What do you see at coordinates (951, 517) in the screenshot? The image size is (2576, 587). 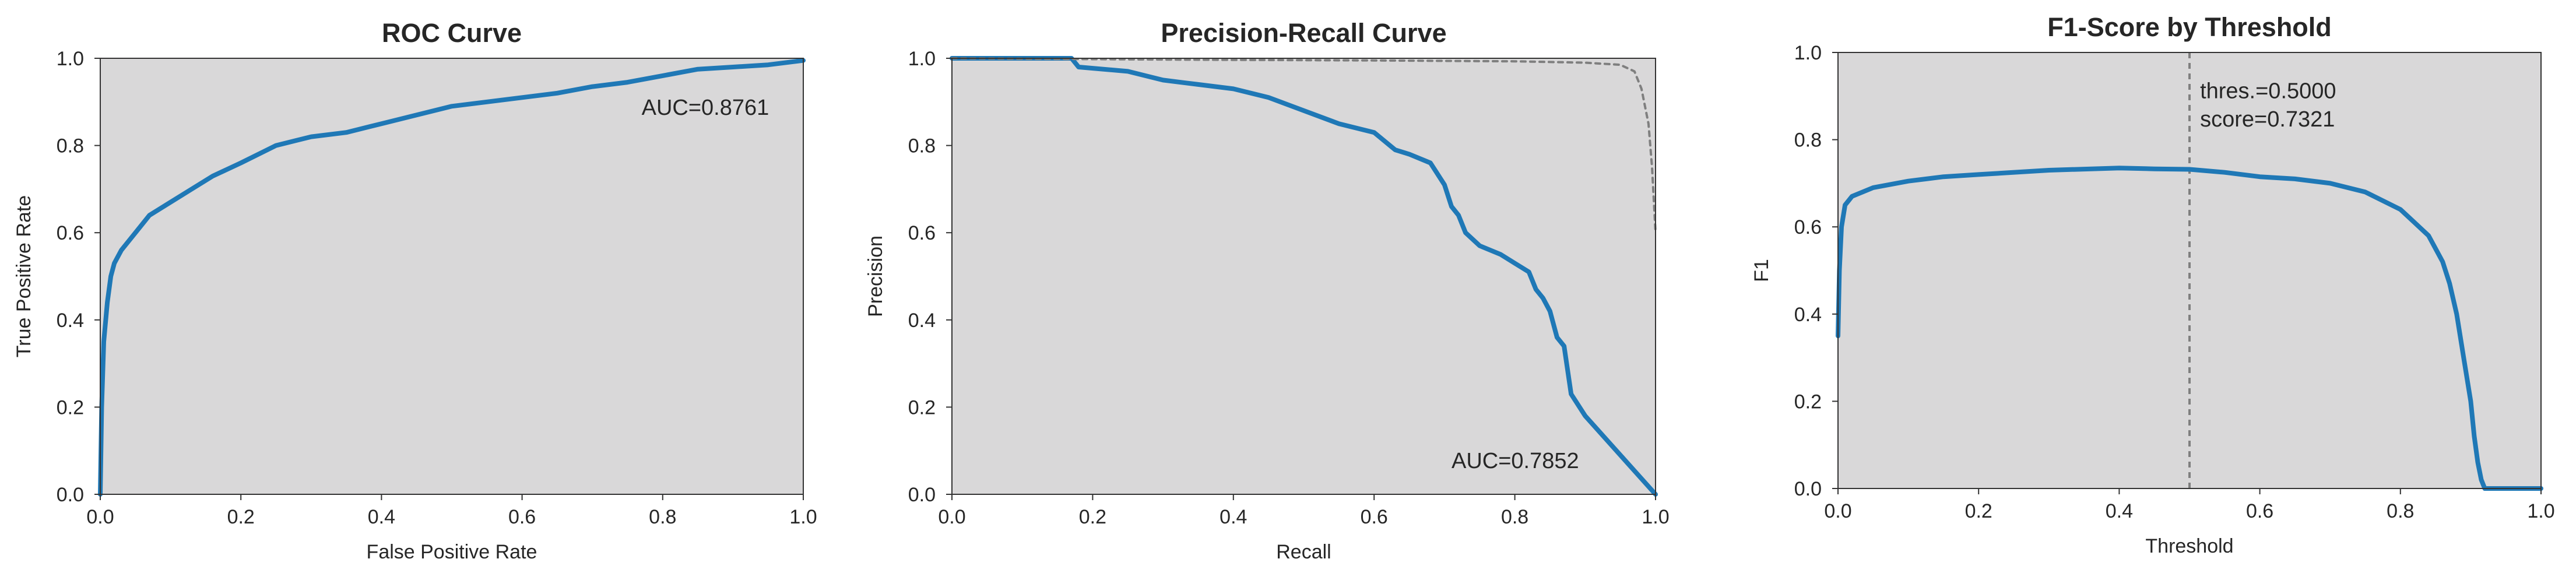 I see `pr-x-tick-label: 0.0` at bounding box center [951, 517].